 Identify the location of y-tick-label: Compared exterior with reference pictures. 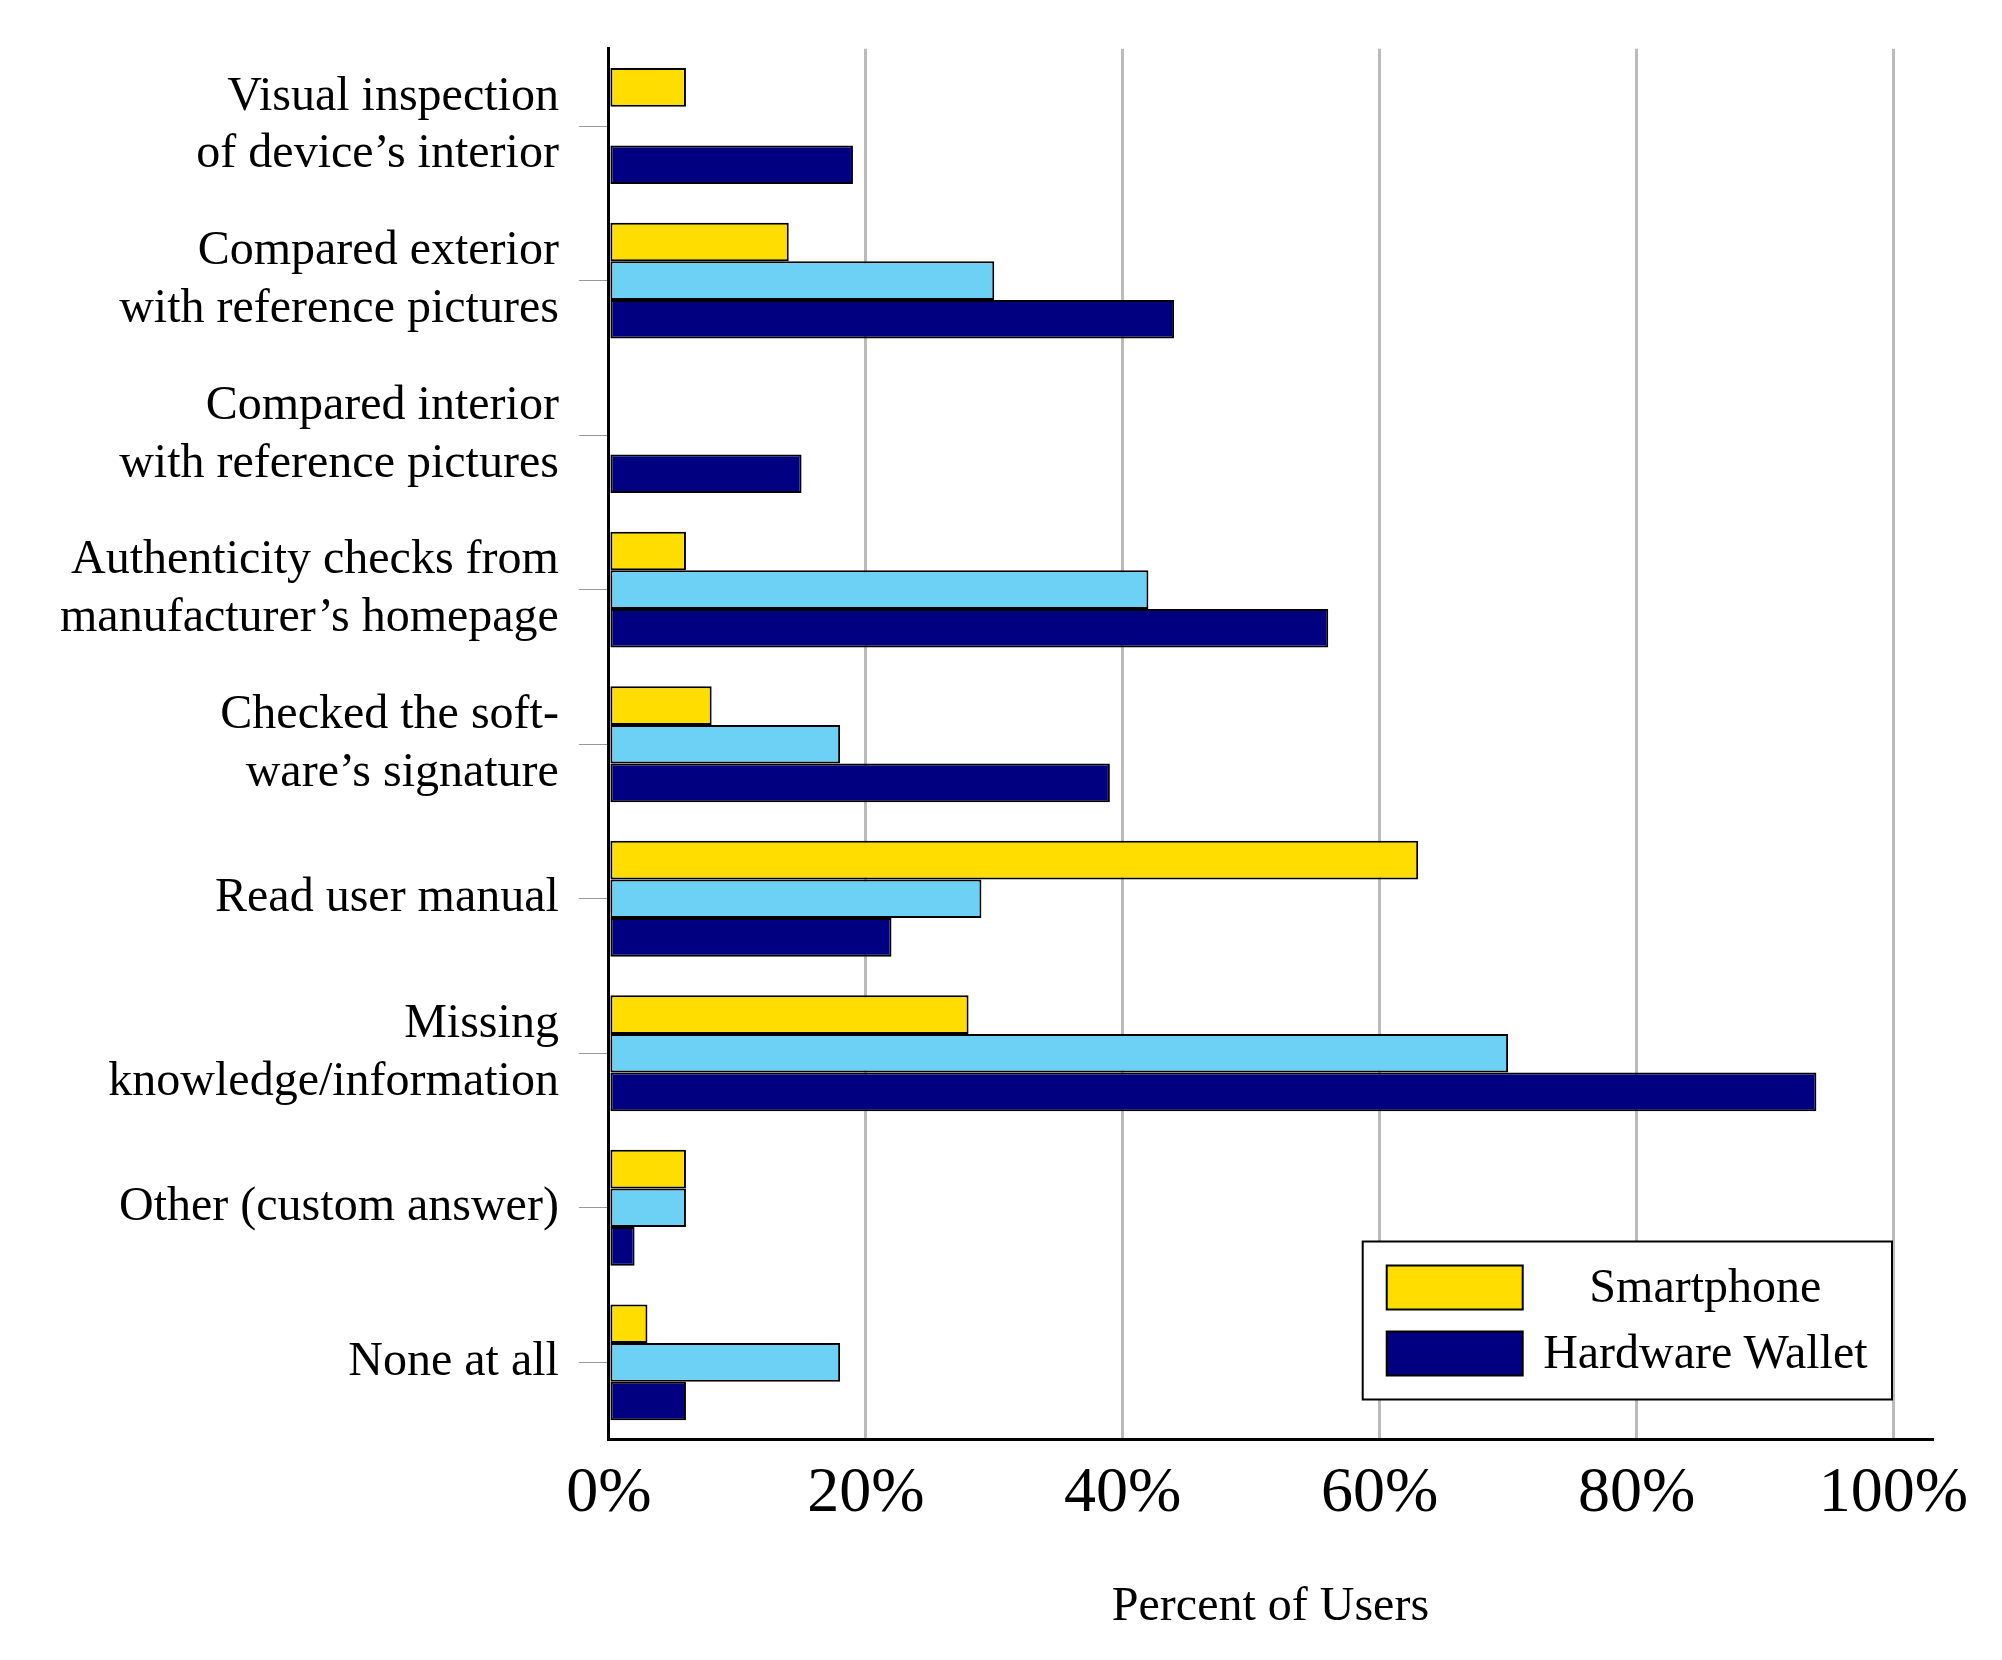
(339, 277).